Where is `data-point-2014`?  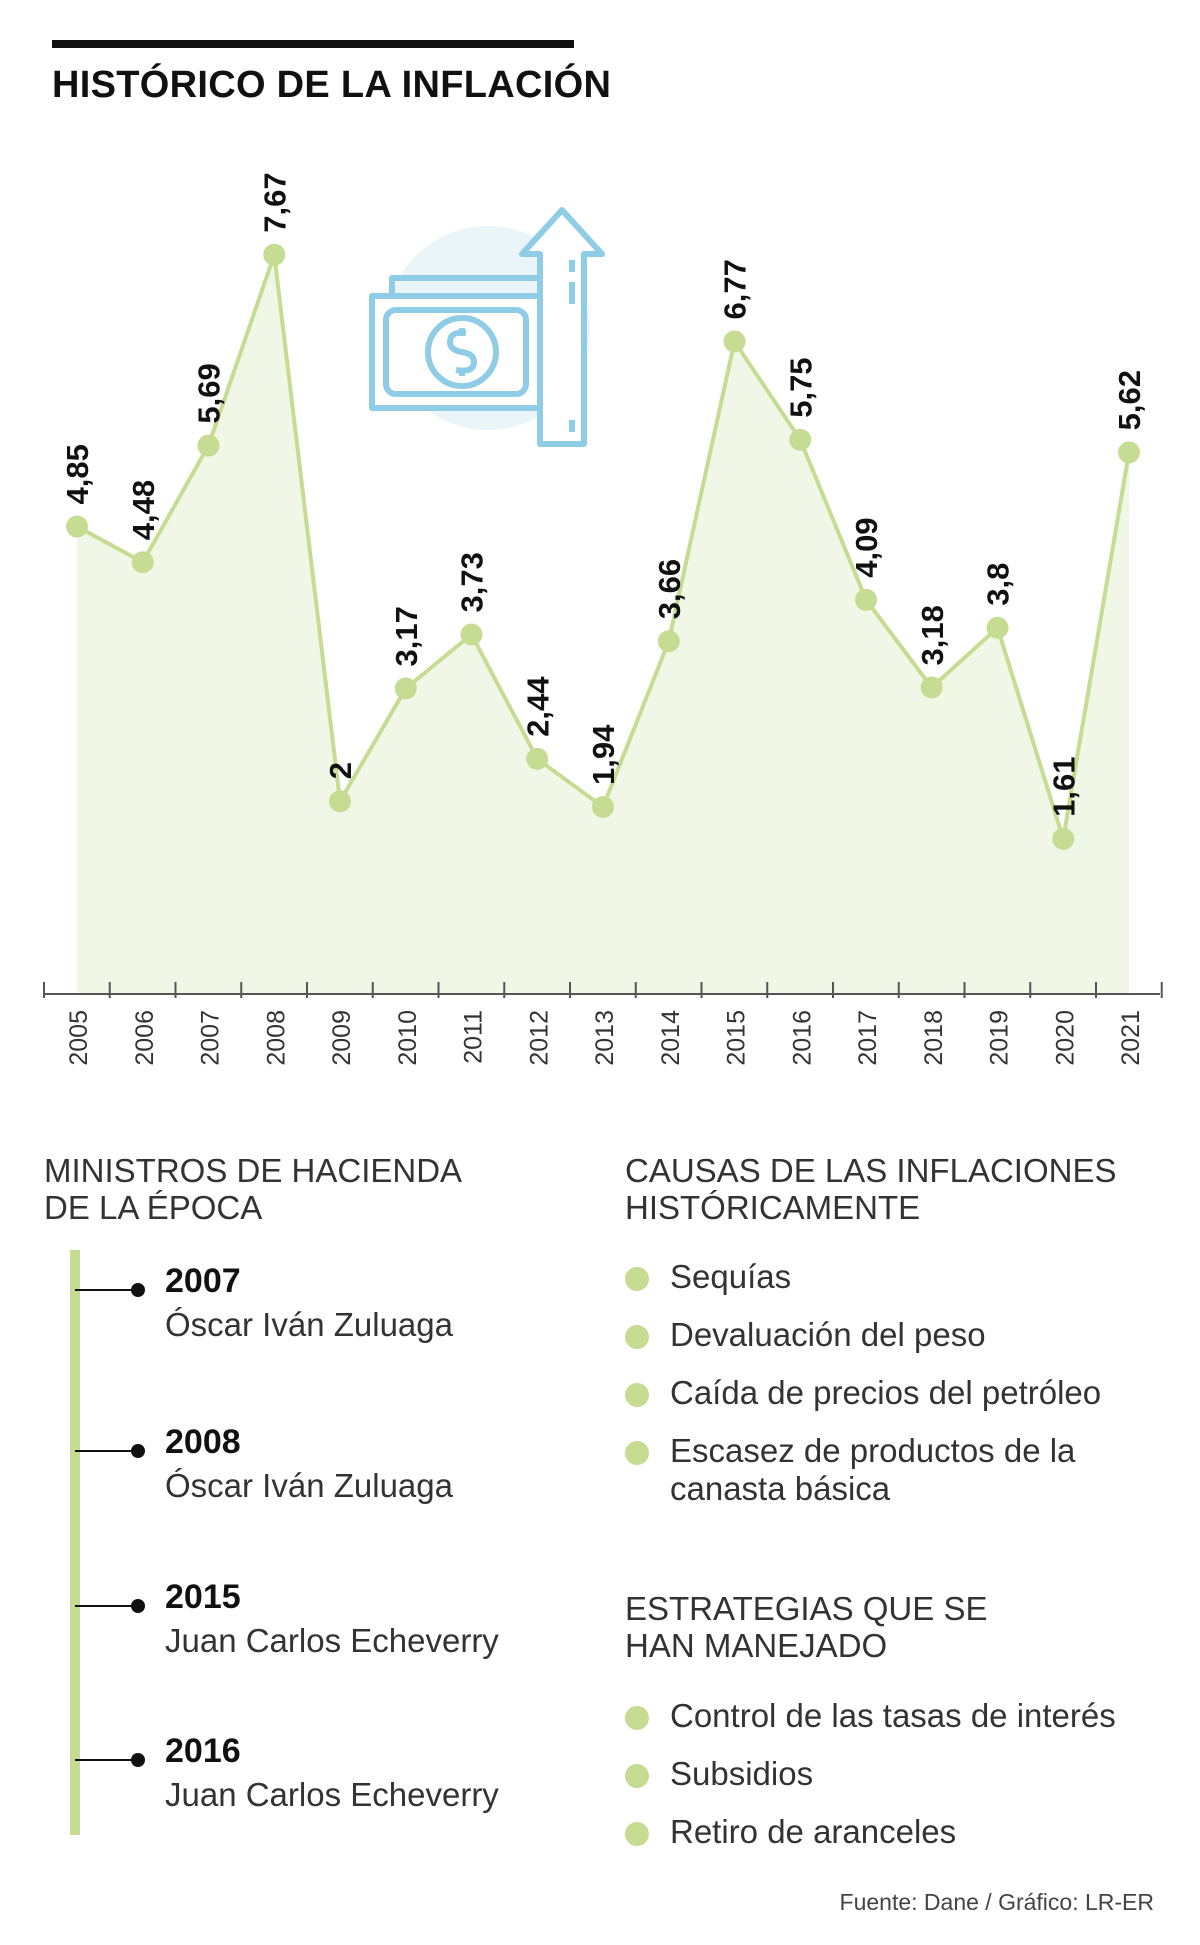
data-point-2014 is located at coordinates (668, 641).